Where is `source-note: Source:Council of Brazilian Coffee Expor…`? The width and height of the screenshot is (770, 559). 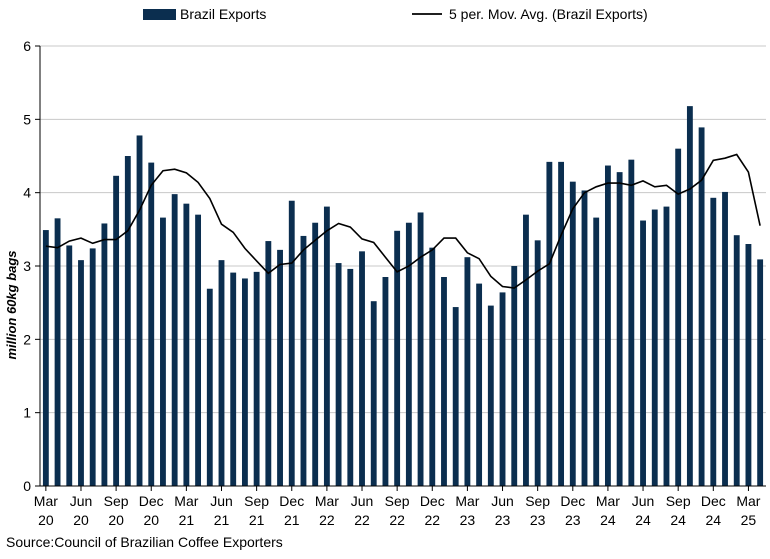
source-note: Source:Council of Brazilian Coffee Expor… is located at coordinates (144, 542).